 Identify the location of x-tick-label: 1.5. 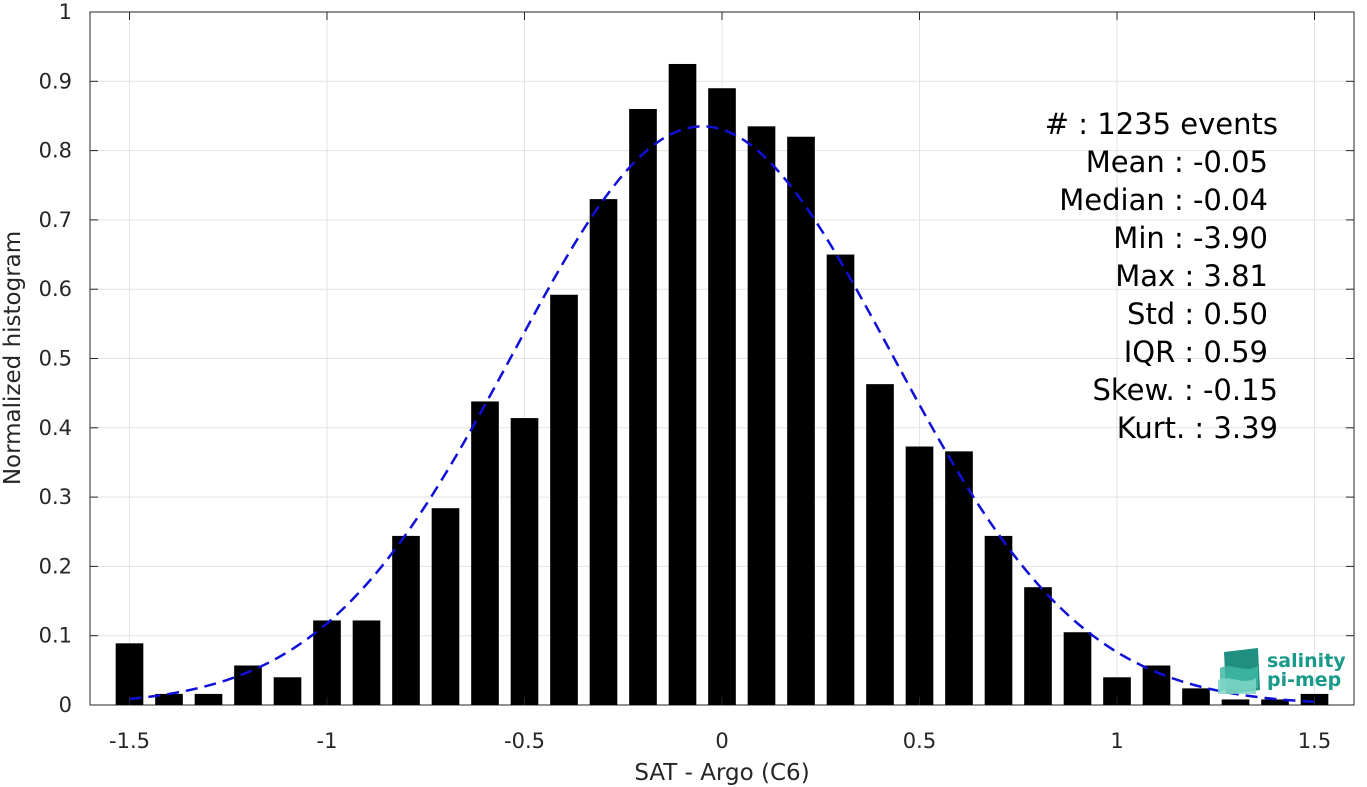
(1314, 741).